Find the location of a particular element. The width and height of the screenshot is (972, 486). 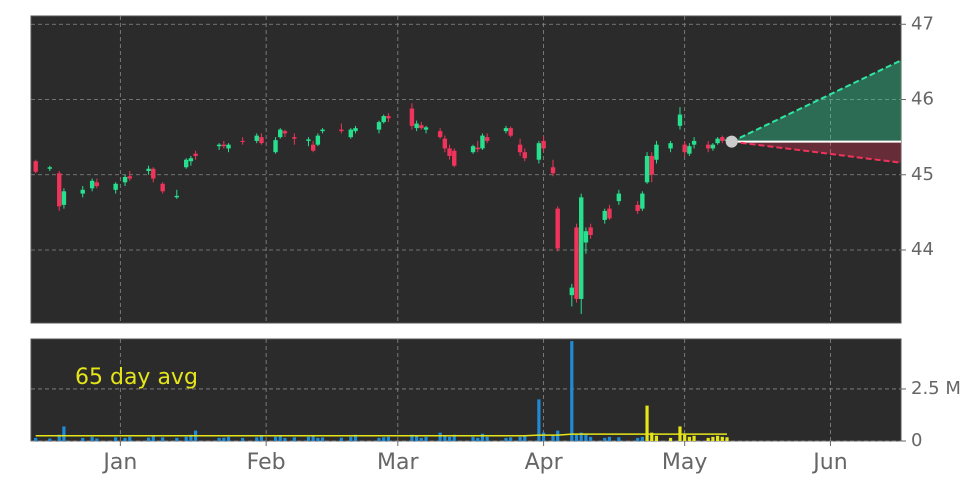

y-tick-label: 44 is located at coordinates (922, 249).